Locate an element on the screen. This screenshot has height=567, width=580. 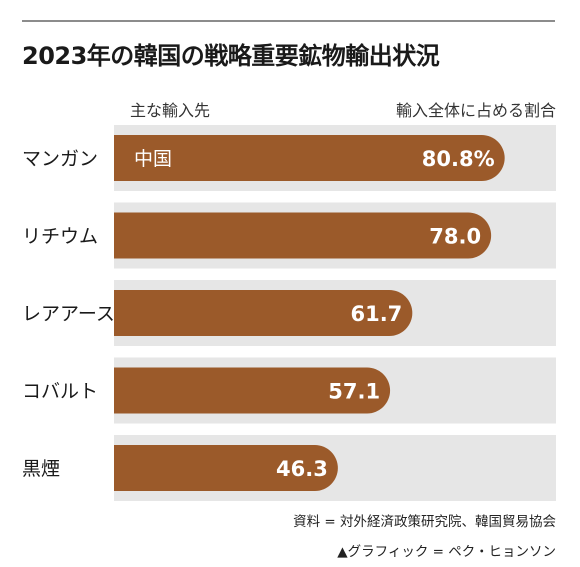
top-rule is located at coordinates (288, 21).